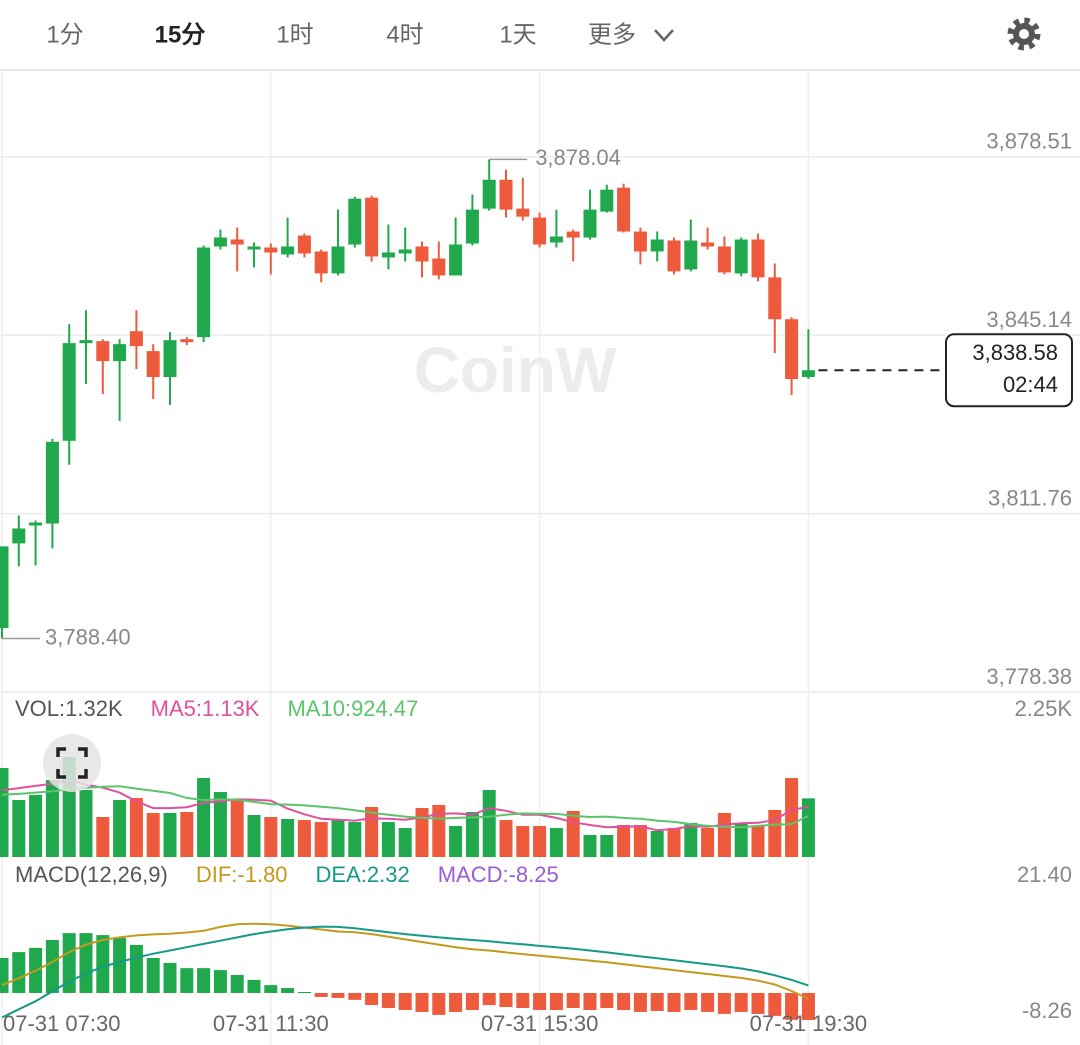 This screenshot has height=1045, width=1080. I want to click on settings-icon, so click(1024, 34).